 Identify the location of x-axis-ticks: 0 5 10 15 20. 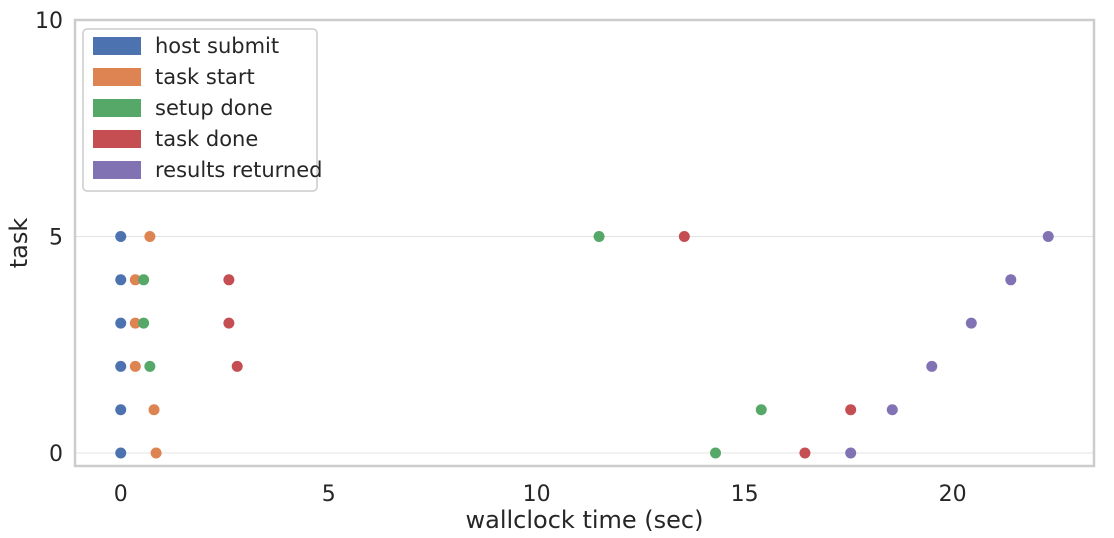
(540, 494).